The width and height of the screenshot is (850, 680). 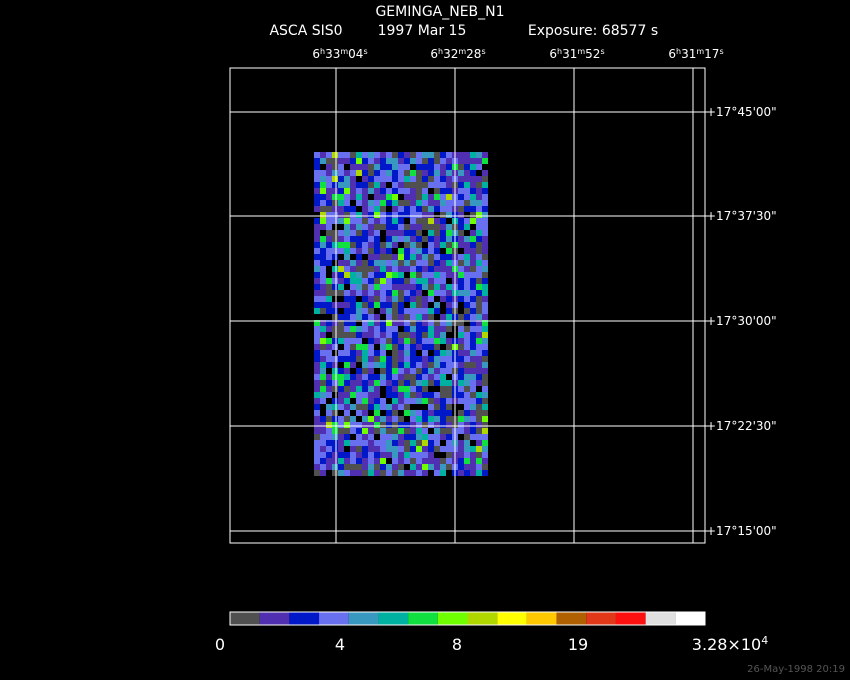 What do you see at coordinates (332, 54) in the screenshot?
I see `ra-value: 33` at bounding box center [332, 54].